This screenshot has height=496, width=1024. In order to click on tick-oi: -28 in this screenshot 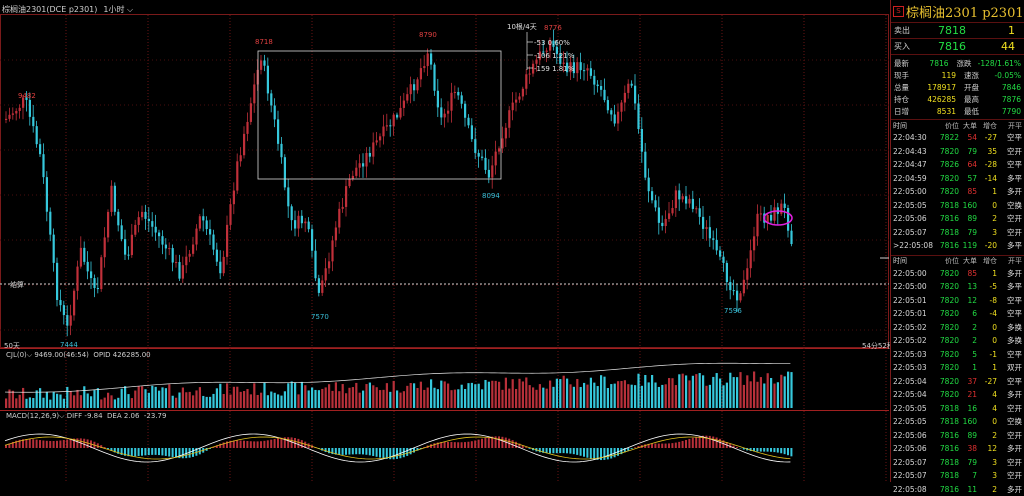, I will do `click(987, 164)`.